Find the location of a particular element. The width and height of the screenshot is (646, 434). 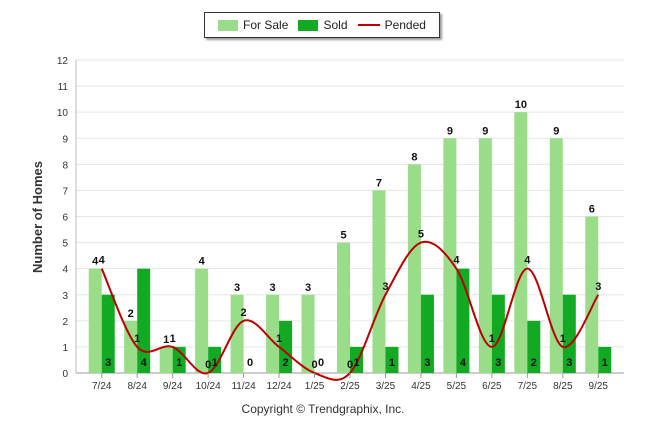

y-tick-label: 2 is located at coordinates (65, 322).